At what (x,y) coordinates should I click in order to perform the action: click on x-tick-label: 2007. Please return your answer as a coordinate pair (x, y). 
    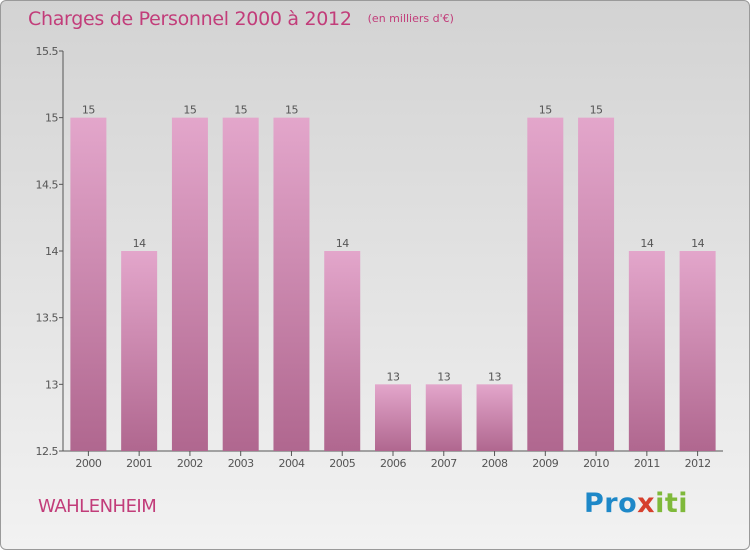
    Looking at the image, I should click on (444, 463).